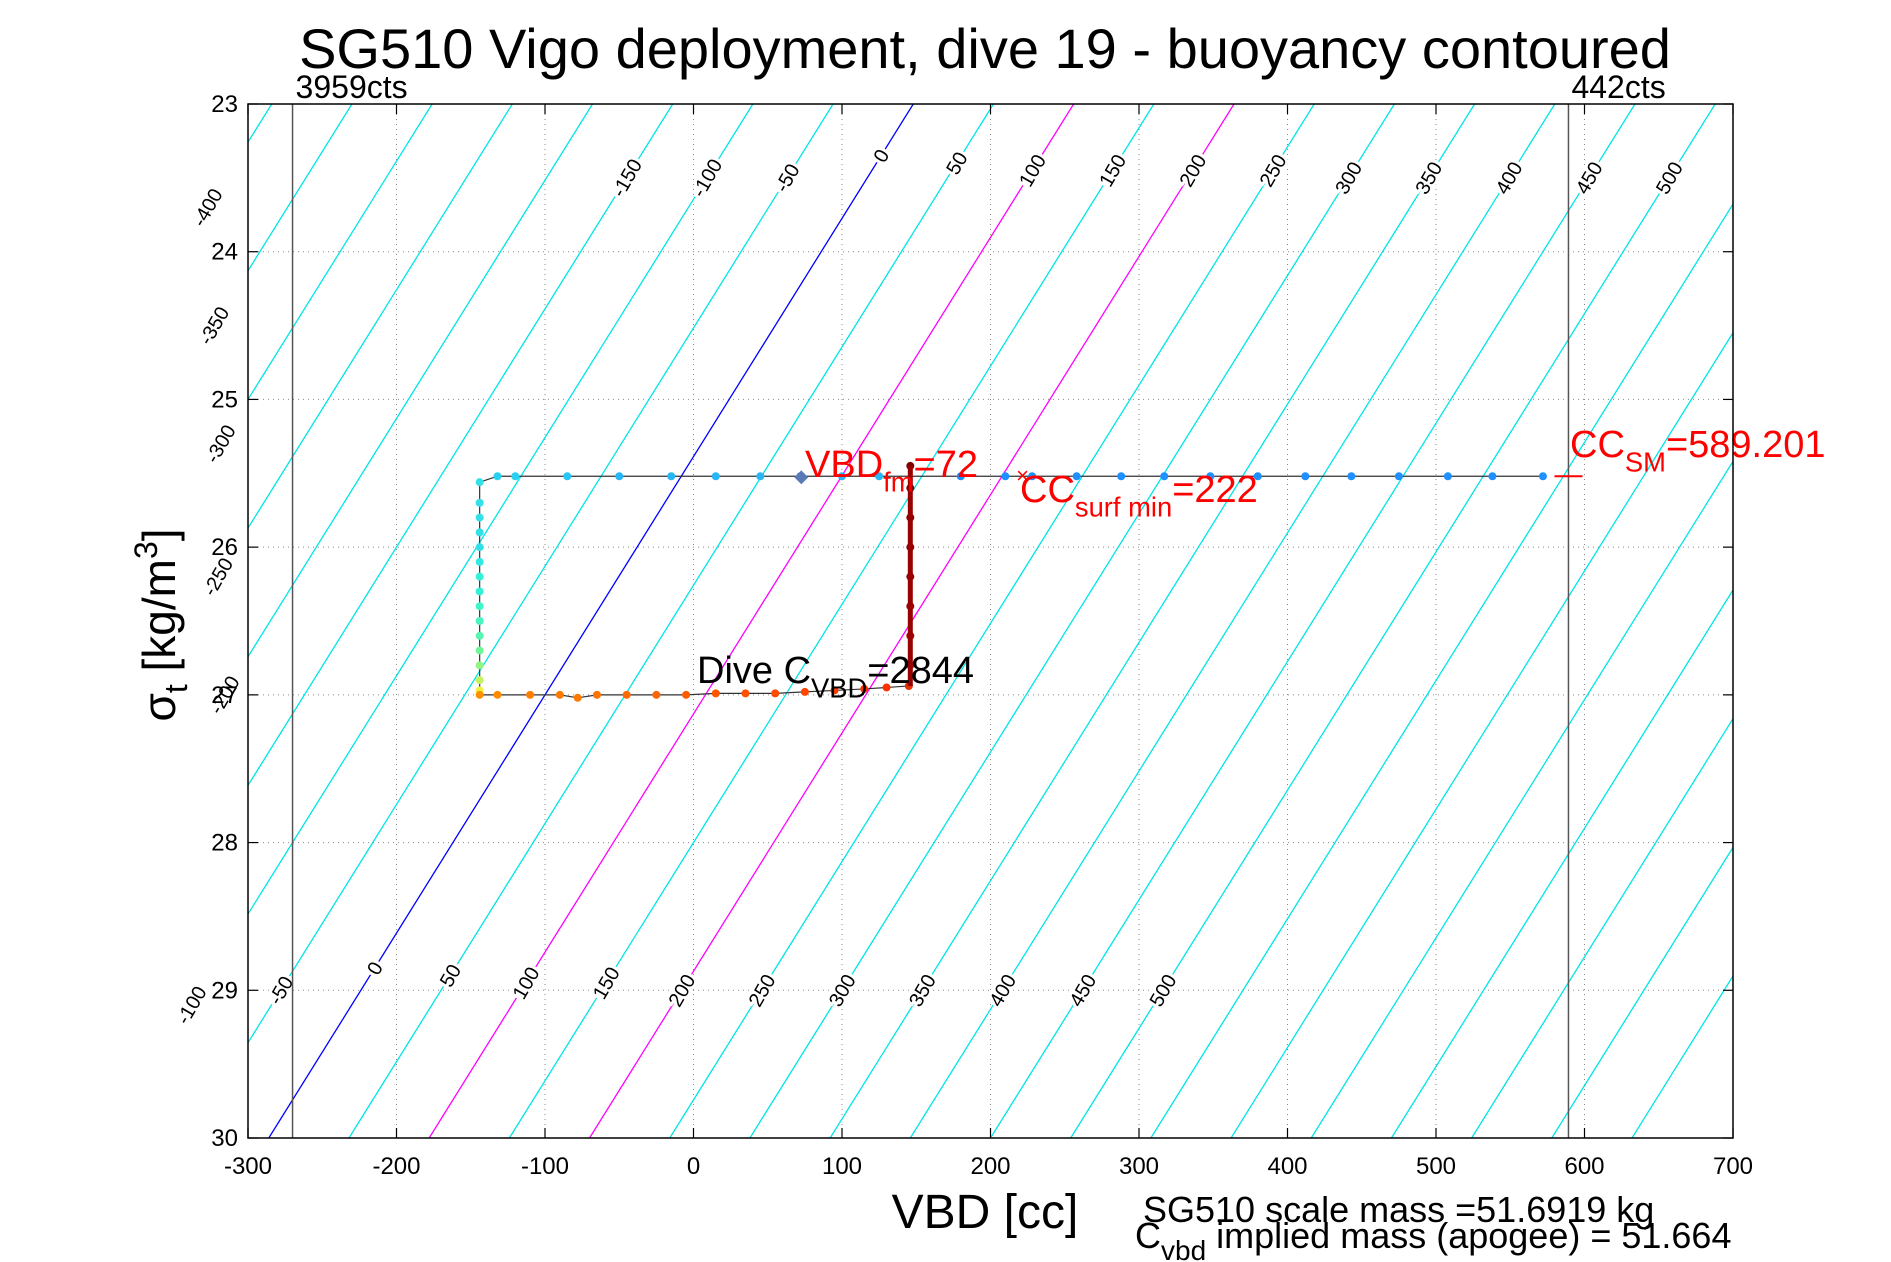  What do you see at coordinates (1698, 450) in the screenshot?
I see `cc-sm-label: CCSM=589.201` at bounding box center [1698, 450].